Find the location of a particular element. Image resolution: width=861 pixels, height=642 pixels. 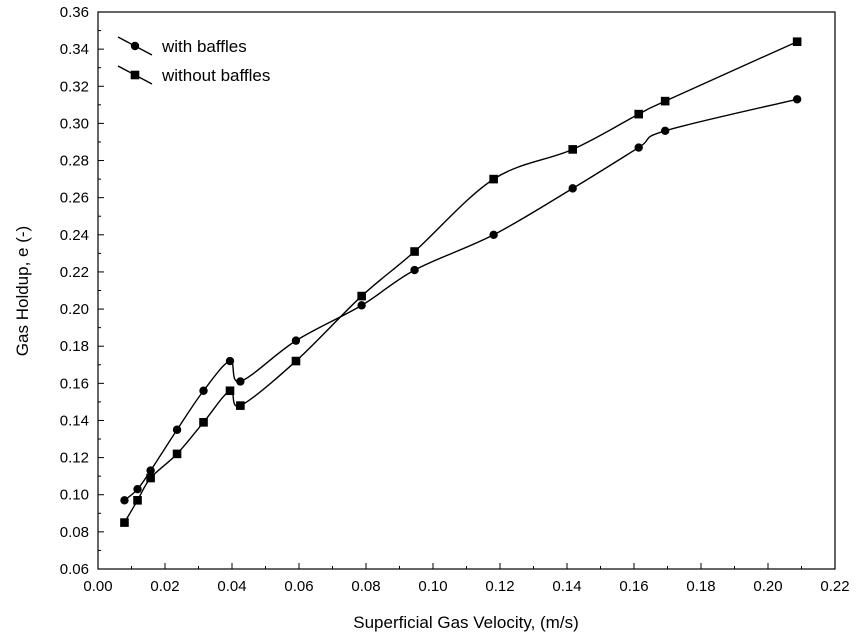

x-tick-label: 0.00 is located at coordinates (97, 586).